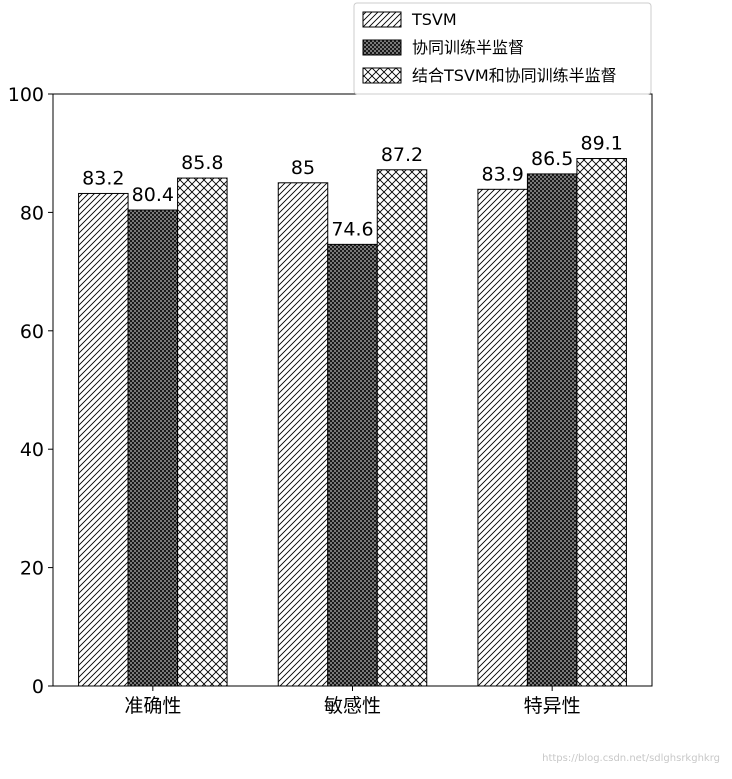  Describe the element at coordinates (434, 19) in the screenshot. I see `legend-label: TSVM` at that location.